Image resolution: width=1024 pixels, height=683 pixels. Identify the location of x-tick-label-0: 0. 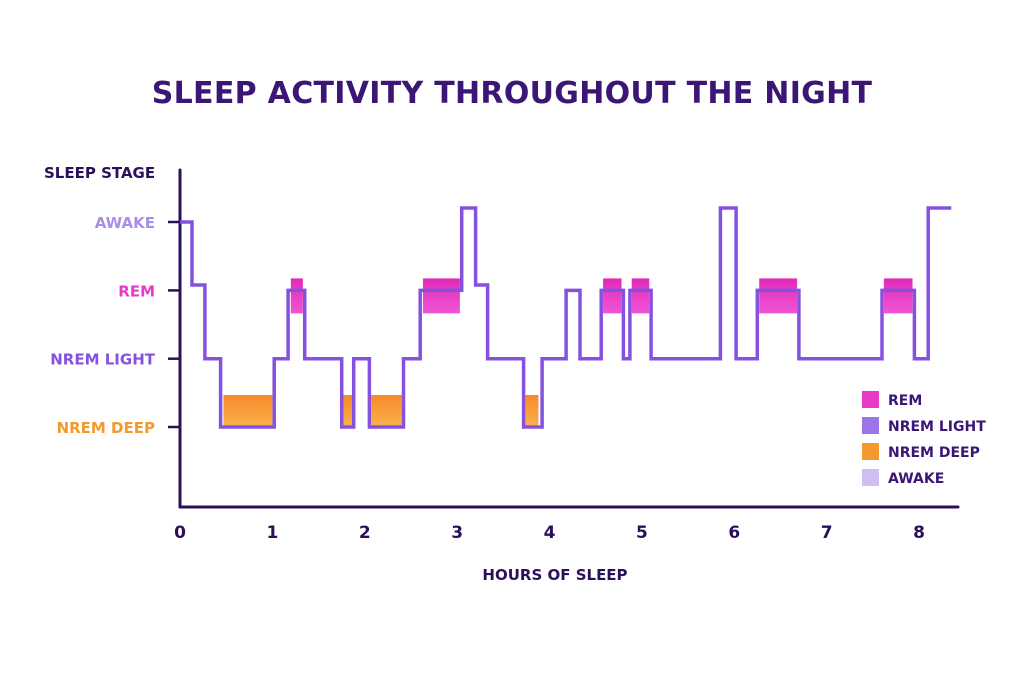
(180, 533).